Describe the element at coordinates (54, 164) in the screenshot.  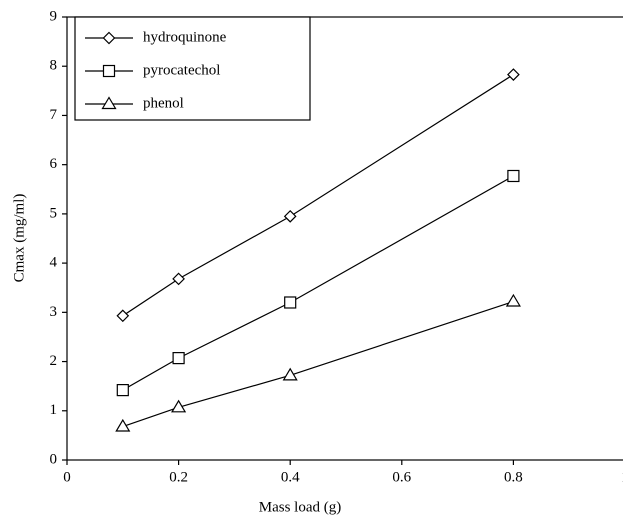
I see `y-tick-label: 6` at that location.